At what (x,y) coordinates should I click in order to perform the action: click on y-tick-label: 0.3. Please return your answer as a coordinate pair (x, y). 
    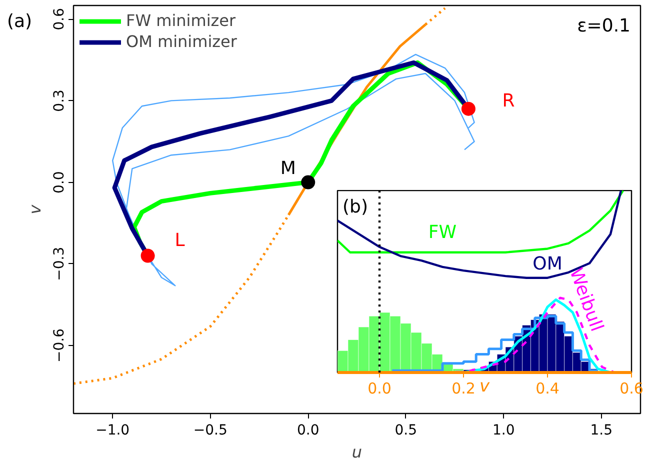
    Looking at the image, I should click on (60, 101).